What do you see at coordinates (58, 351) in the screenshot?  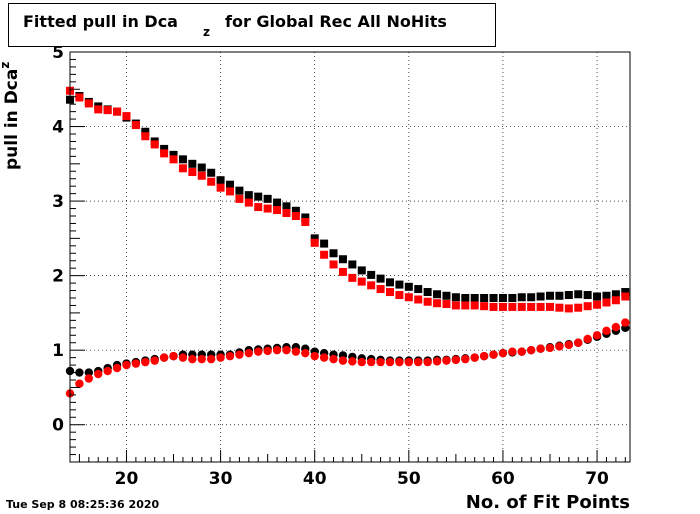 I see `y-tick-label: 1` at bounding box center [58, 351].